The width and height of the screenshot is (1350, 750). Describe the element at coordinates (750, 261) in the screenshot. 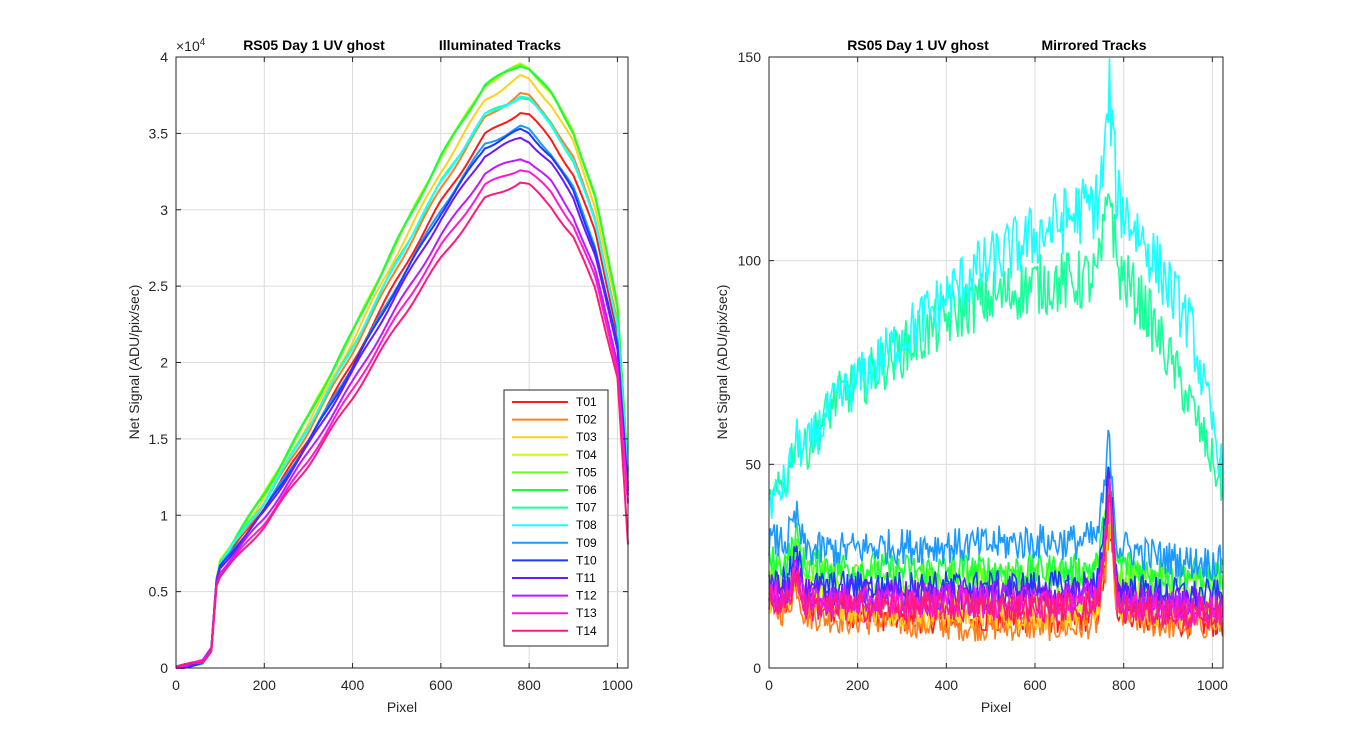

I see `y-tick-label: 100` at that location.